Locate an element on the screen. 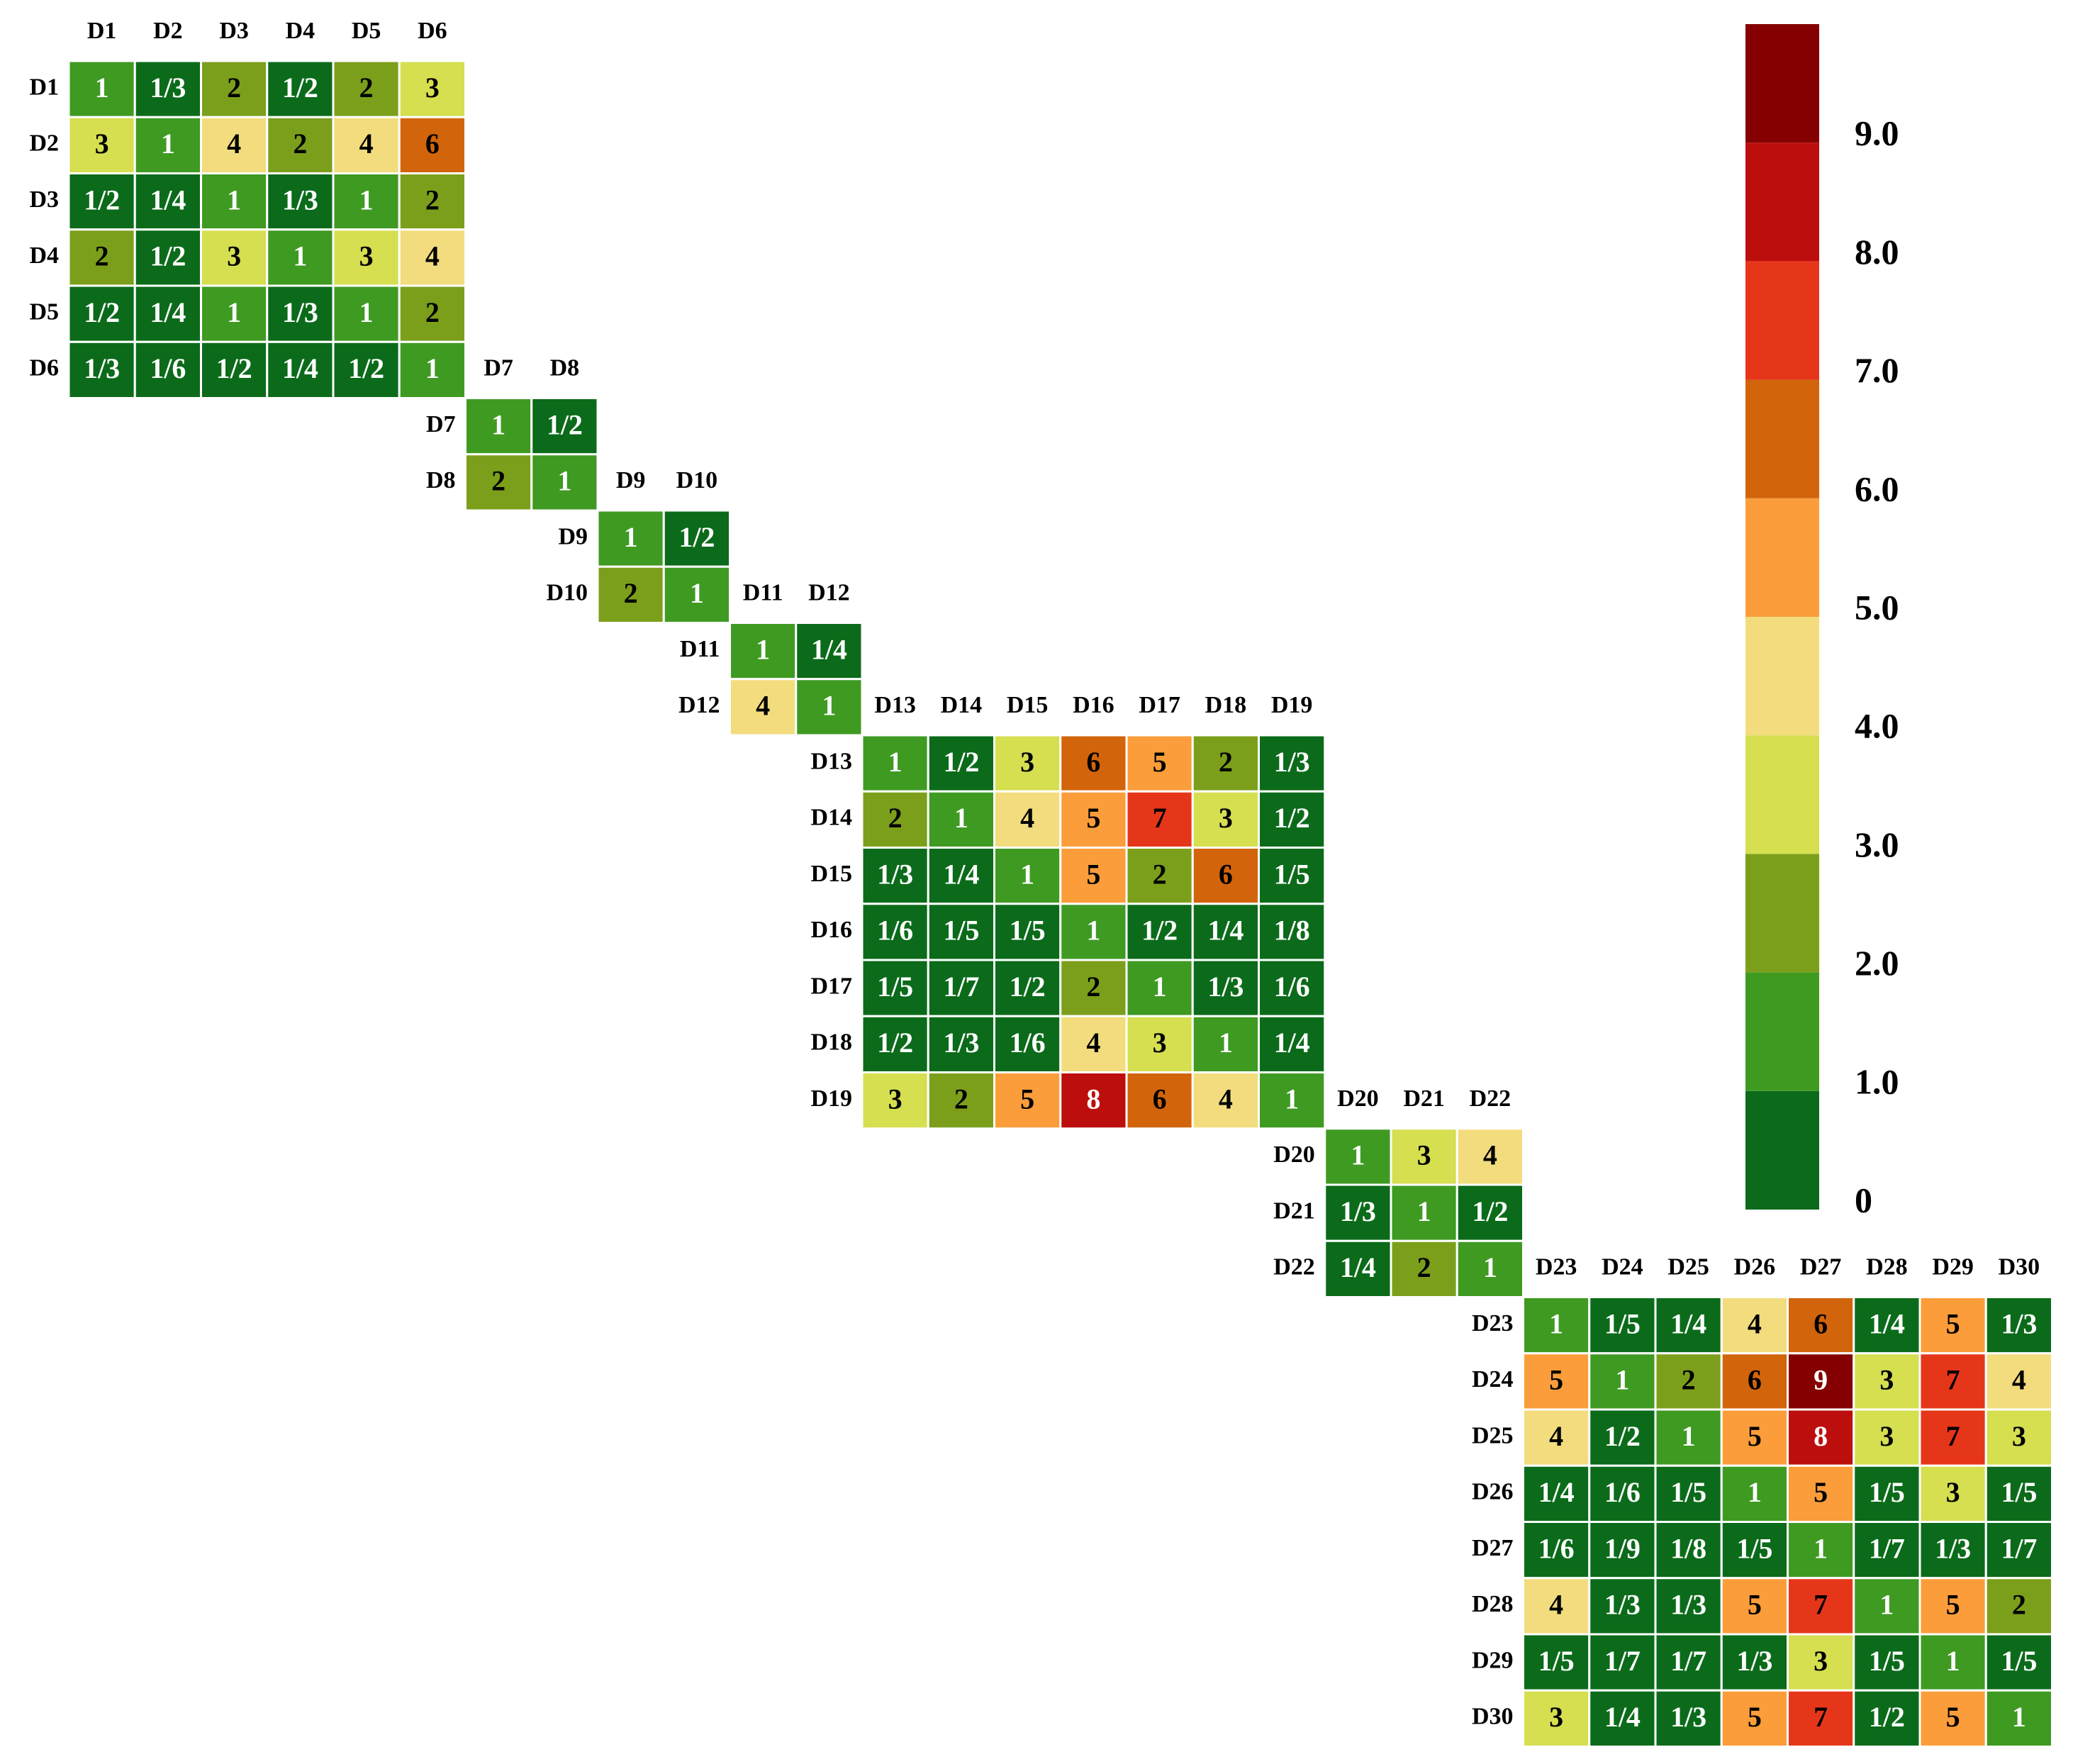 The height and width of the screenshot is (1764, 2073). row-label: D5 is located at coordinates (44, 311).